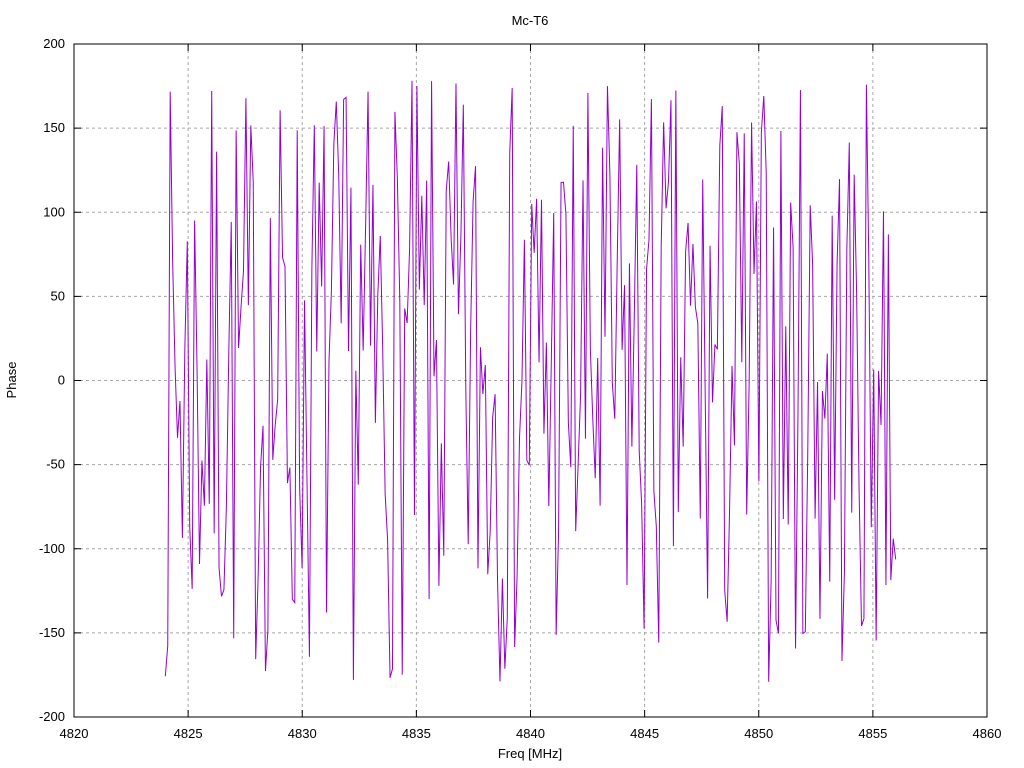 Image resolution: width=1024 pixels, height=768 pixels. Describe the element at coordinates (58, 295) in the screenshot. I see `y-tick-label: 50` at that location.